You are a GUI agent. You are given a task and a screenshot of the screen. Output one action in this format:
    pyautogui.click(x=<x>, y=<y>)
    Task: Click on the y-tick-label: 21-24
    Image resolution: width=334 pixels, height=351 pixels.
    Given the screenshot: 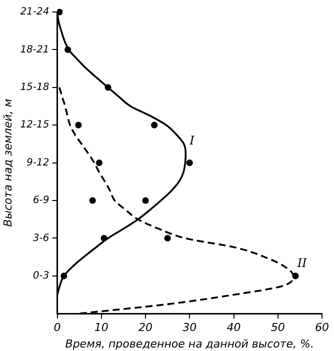 What is the action you would take?
    pyautogui.click(x=35, y=12)
    